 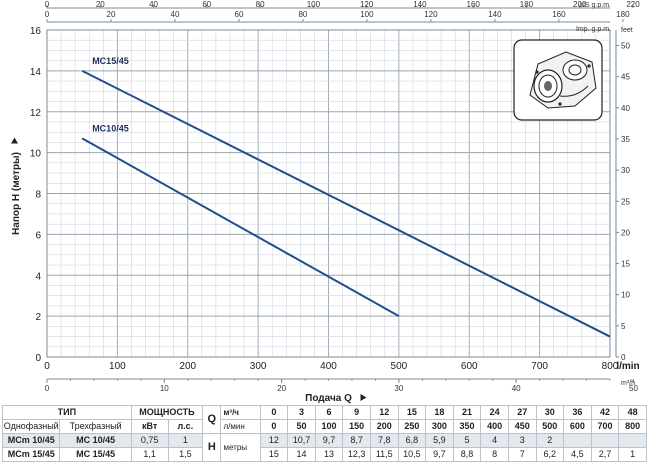 I want to click on type-header: ТИП, so click(x=67, y=412).